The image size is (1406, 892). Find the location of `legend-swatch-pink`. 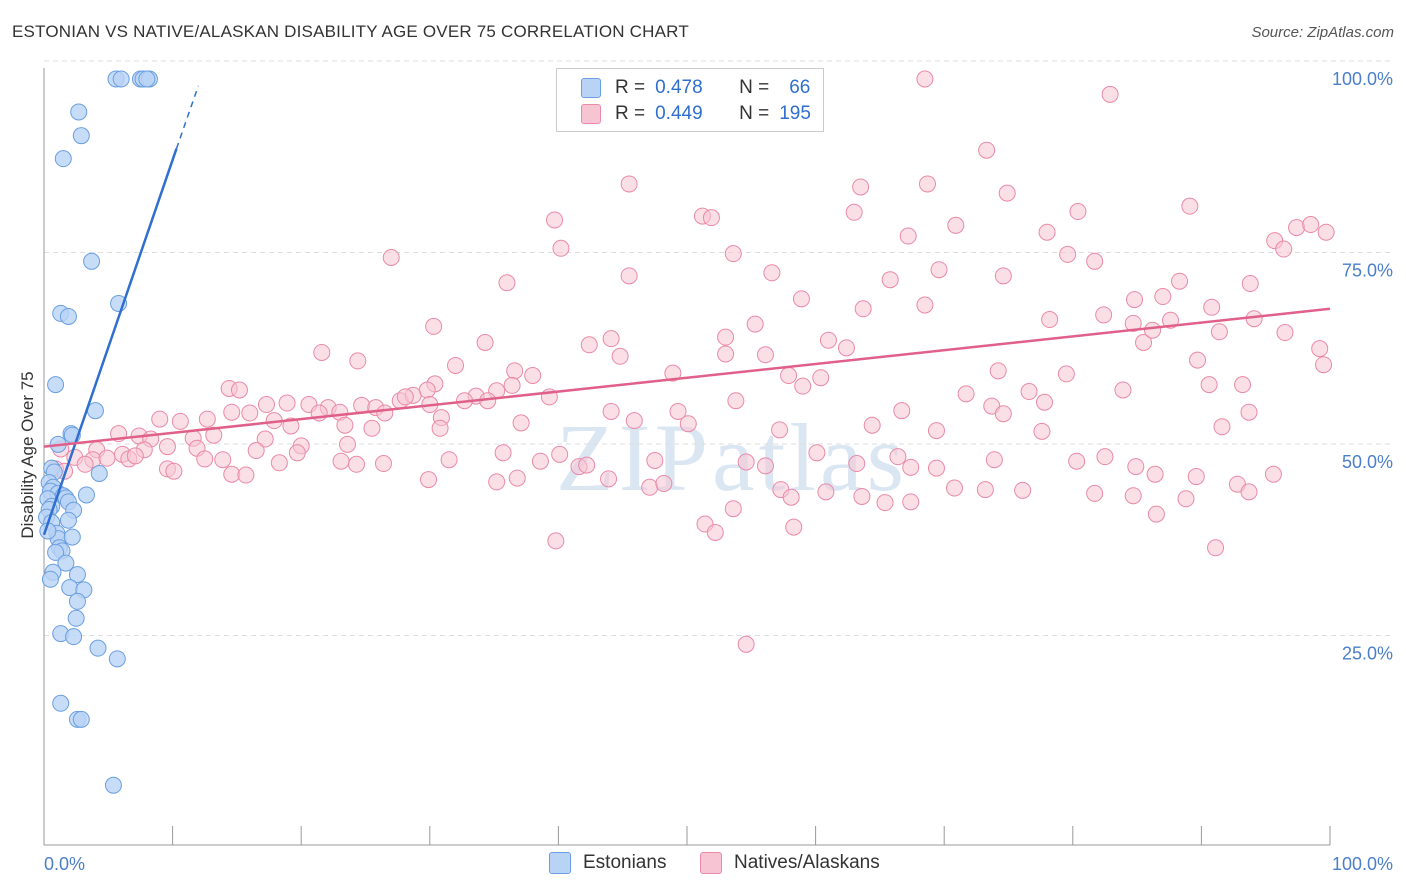

legend-swatch-pink is located at coordinates (591, 114).